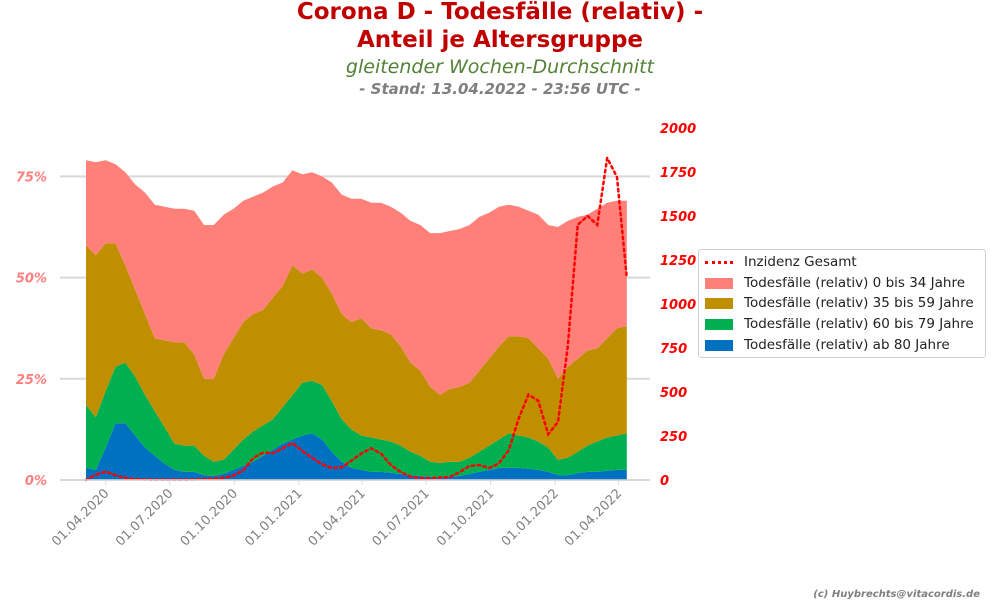 The height and width of the screenshot is (600, 1000). What do you see at coordinates (80, 517) in the screenshot?
I see `x-tick-label: 01.04.2020` at bounding box center [80, 517].